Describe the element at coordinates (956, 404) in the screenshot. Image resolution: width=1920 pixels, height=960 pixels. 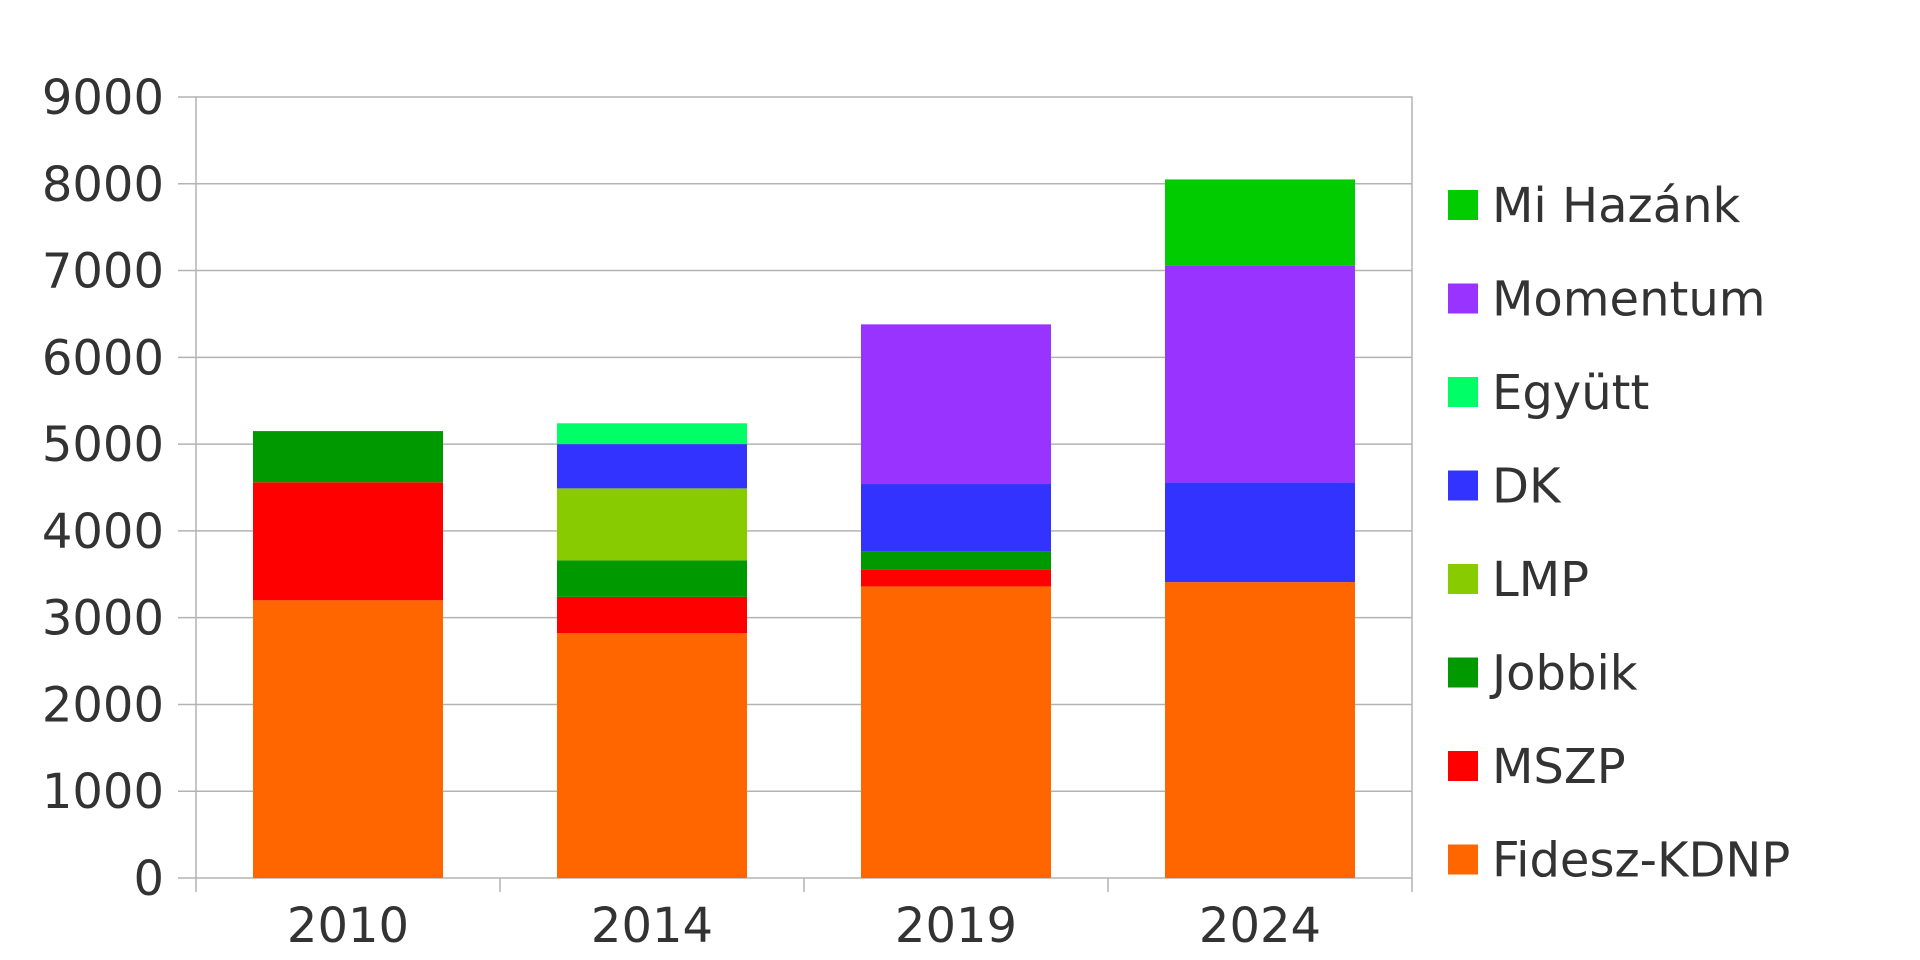
I see `bar-segment-momentum-2019` at that location.